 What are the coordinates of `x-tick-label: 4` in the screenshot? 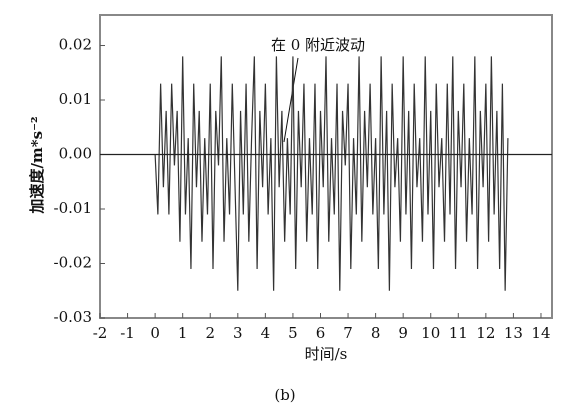 It's located at (266, 333).